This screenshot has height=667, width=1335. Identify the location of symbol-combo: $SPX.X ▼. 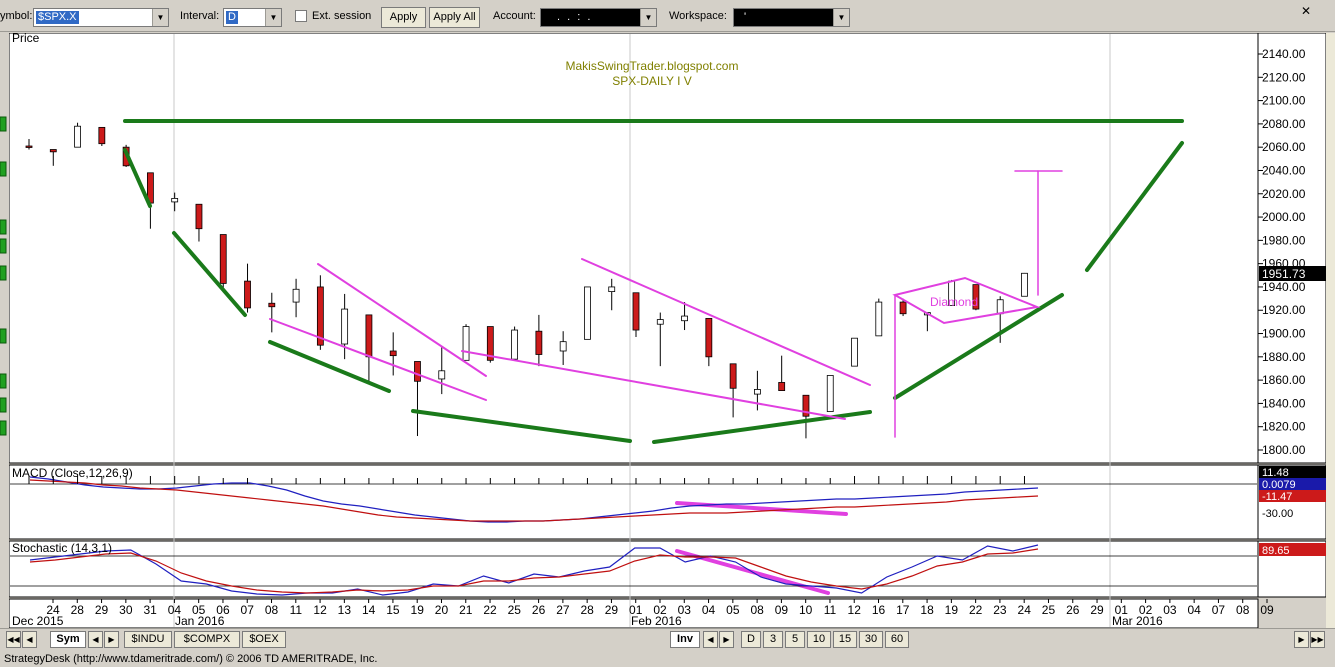
(101, 17).